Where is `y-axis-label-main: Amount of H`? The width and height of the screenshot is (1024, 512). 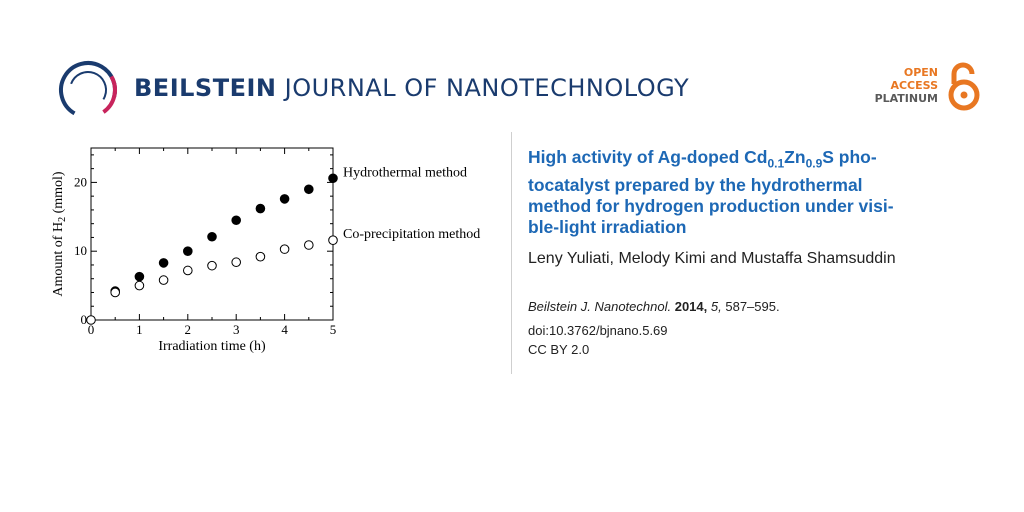 y-axis-label-main: Amount of H is located at coordinates (58, 259).